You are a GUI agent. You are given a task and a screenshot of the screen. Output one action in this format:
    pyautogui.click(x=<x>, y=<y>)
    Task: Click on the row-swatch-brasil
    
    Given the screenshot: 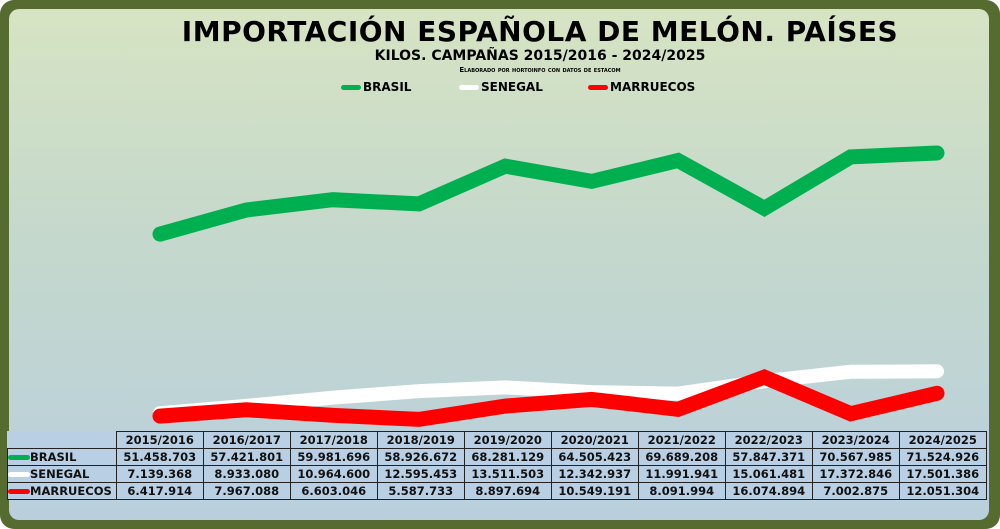 What is the action you would take?
    pyautogui.click(x=19, y=457)
    